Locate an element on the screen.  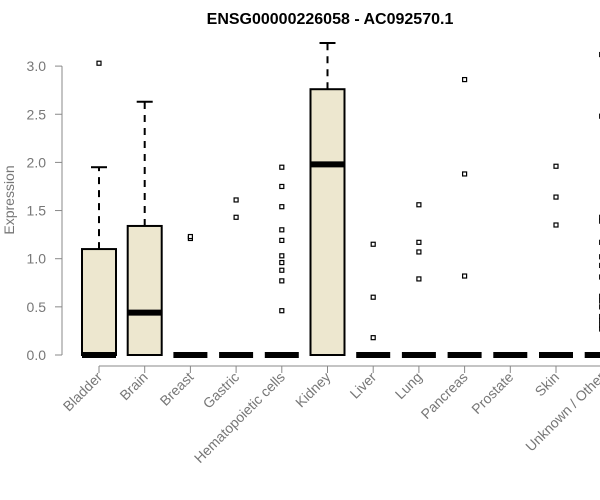
y-tick-label: 1.5 is located at coordinates (37, 211).